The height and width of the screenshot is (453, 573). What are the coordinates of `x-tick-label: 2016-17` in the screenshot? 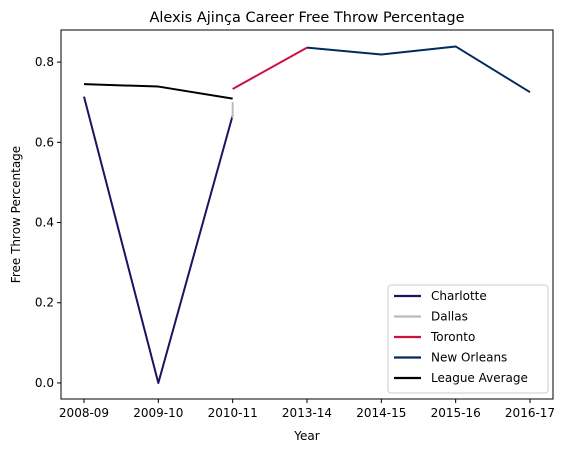 It's located at (530, 413).